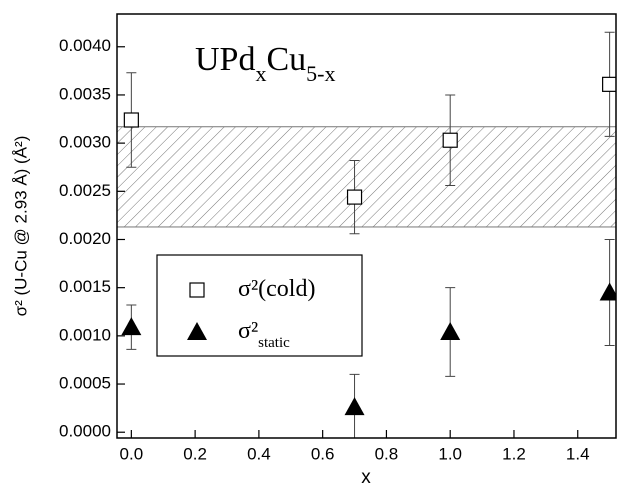  Describe the element at coordinates (320, 73) in the screenshot. I see `annotation-sub: 5-x` at that location.